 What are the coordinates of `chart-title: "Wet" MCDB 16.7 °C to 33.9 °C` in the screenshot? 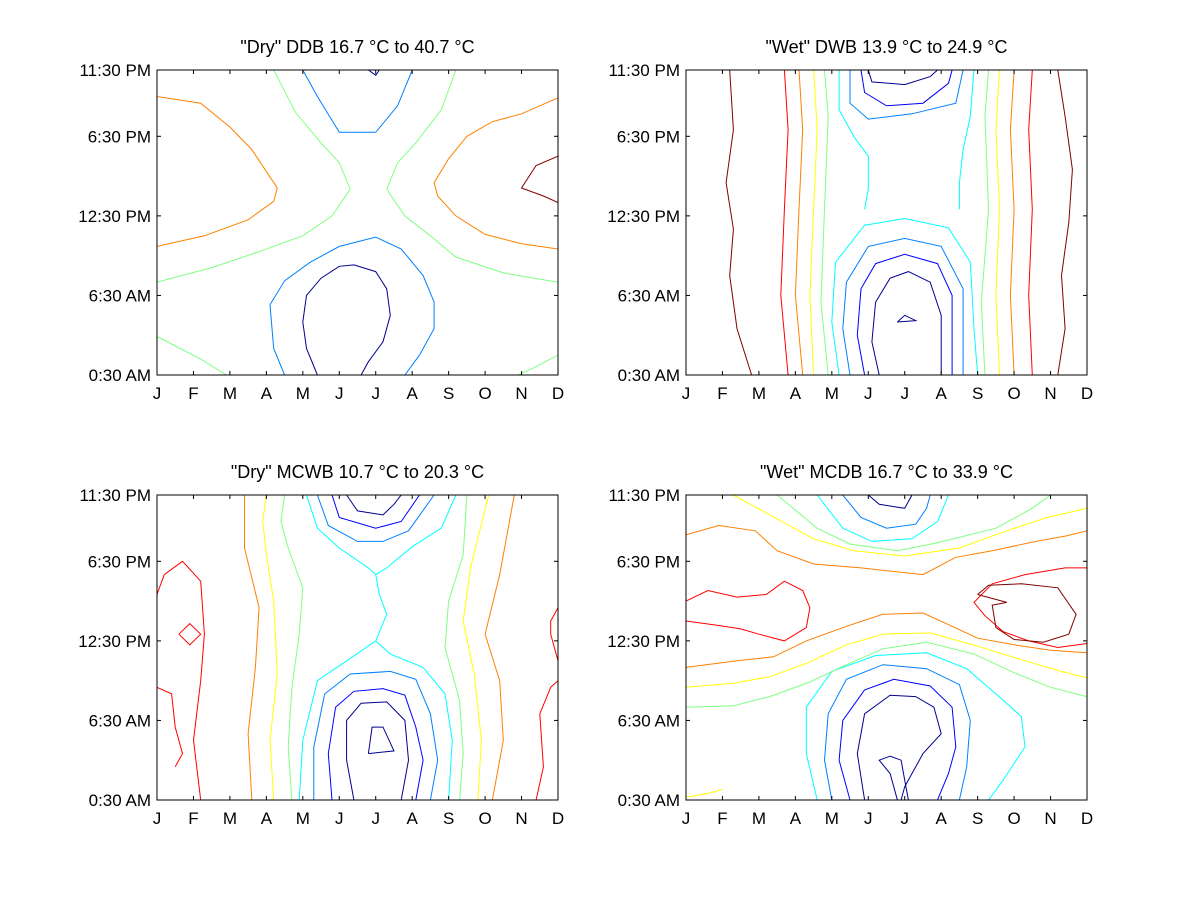 It's located at (886, 472).